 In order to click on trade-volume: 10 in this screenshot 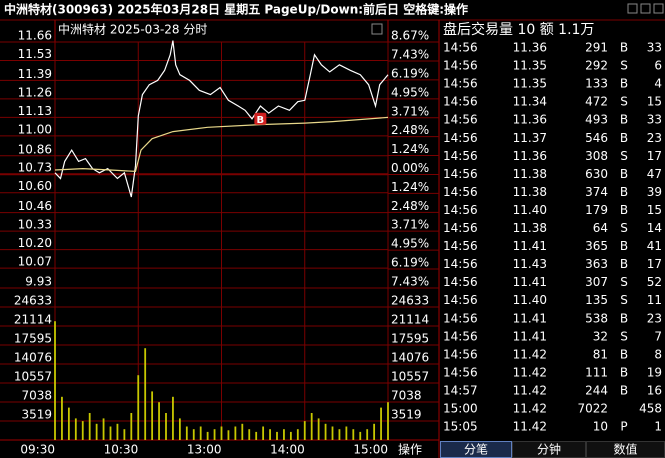, I will do `click(600, 427)`.